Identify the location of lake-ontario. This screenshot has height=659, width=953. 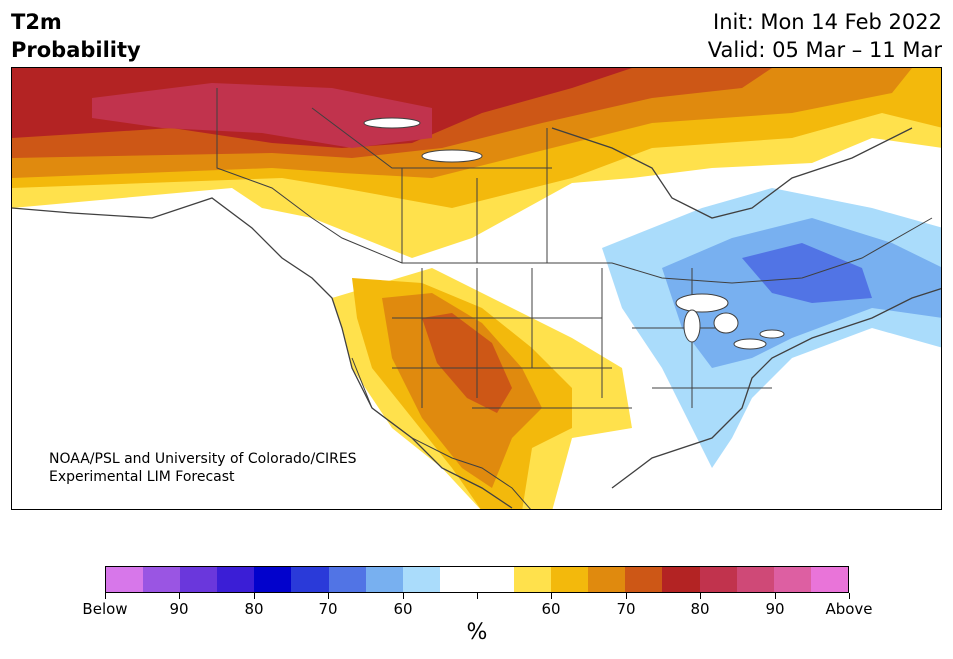
(772, 334).